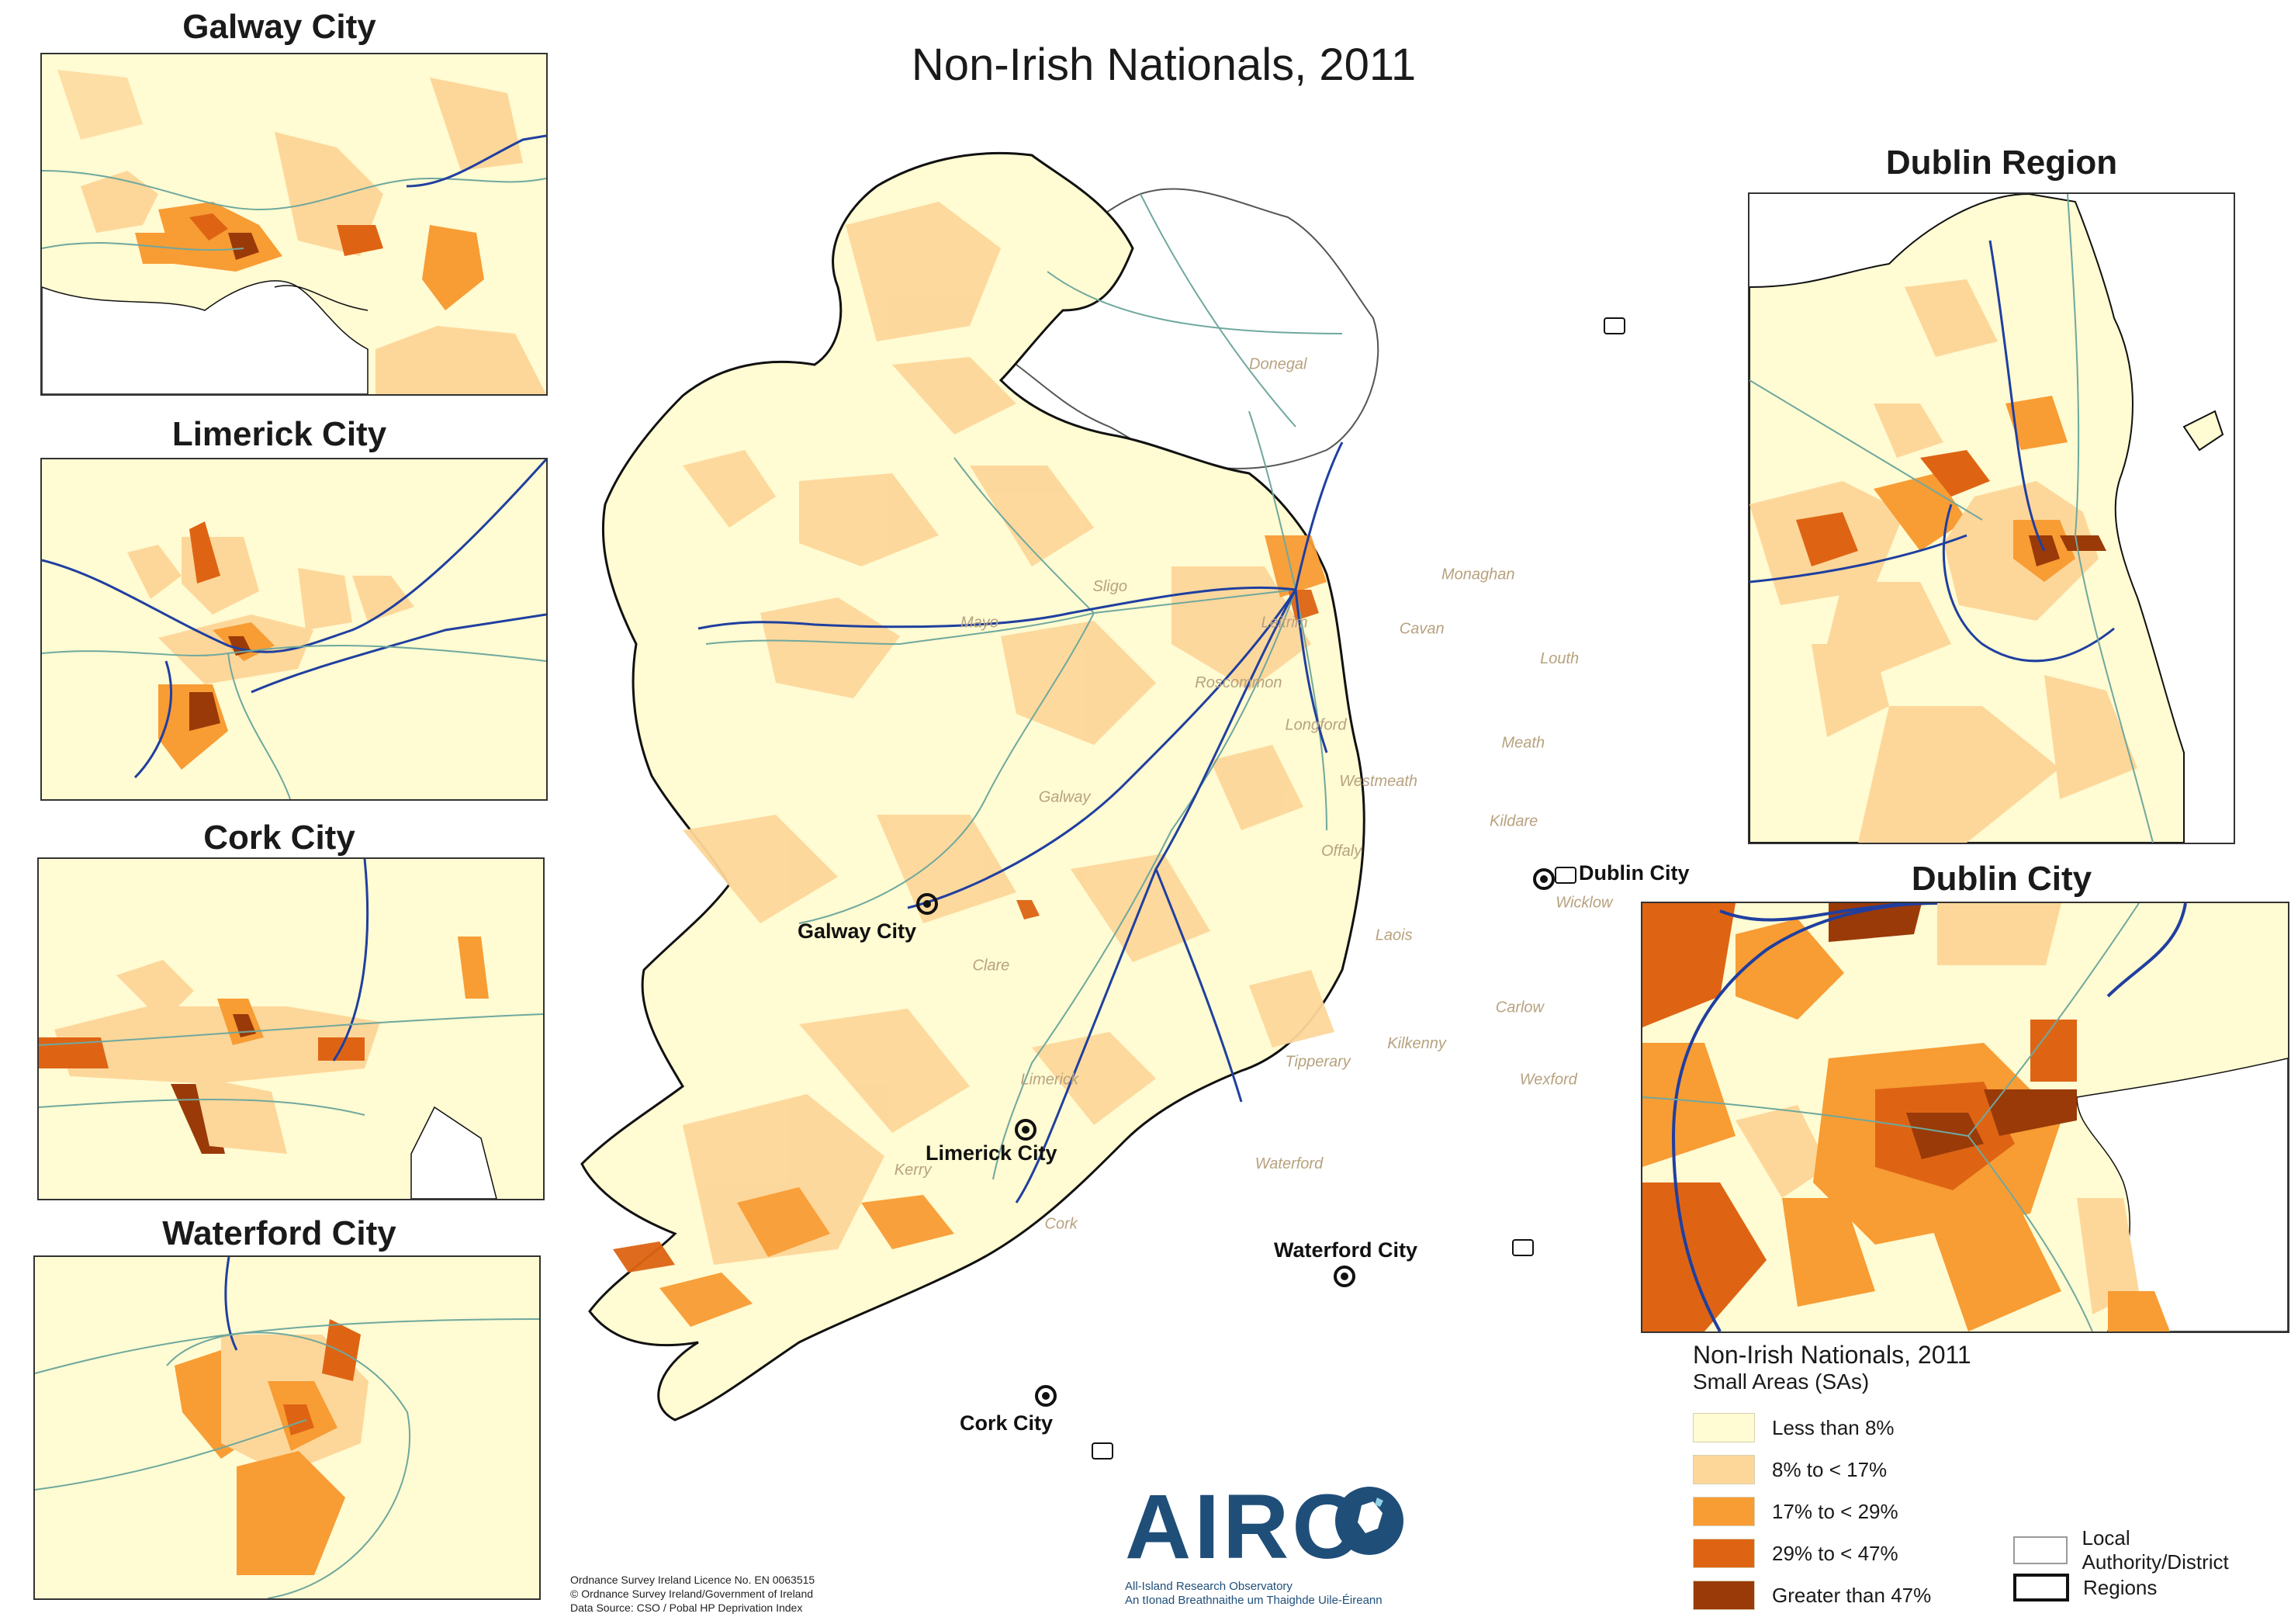 The image size is (2291, 1624). Describe the element at coordinates (1021, 822) in the screenshot. I see `motorway-network` at that location.